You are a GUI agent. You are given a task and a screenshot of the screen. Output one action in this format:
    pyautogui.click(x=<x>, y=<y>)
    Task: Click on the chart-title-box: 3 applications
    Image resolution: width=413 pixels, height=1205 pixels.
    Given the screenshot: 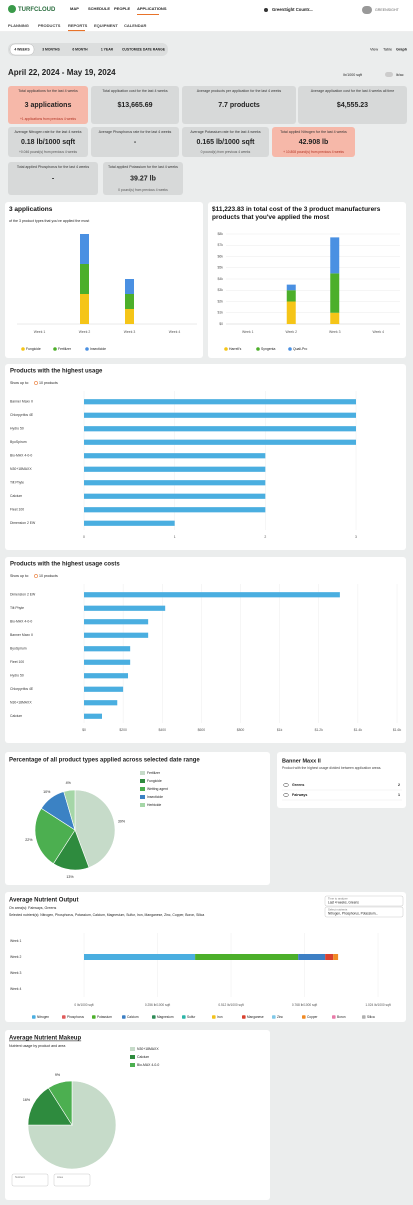 What is the action you would take?
    pyautogui.click(x=31, y=209)
    